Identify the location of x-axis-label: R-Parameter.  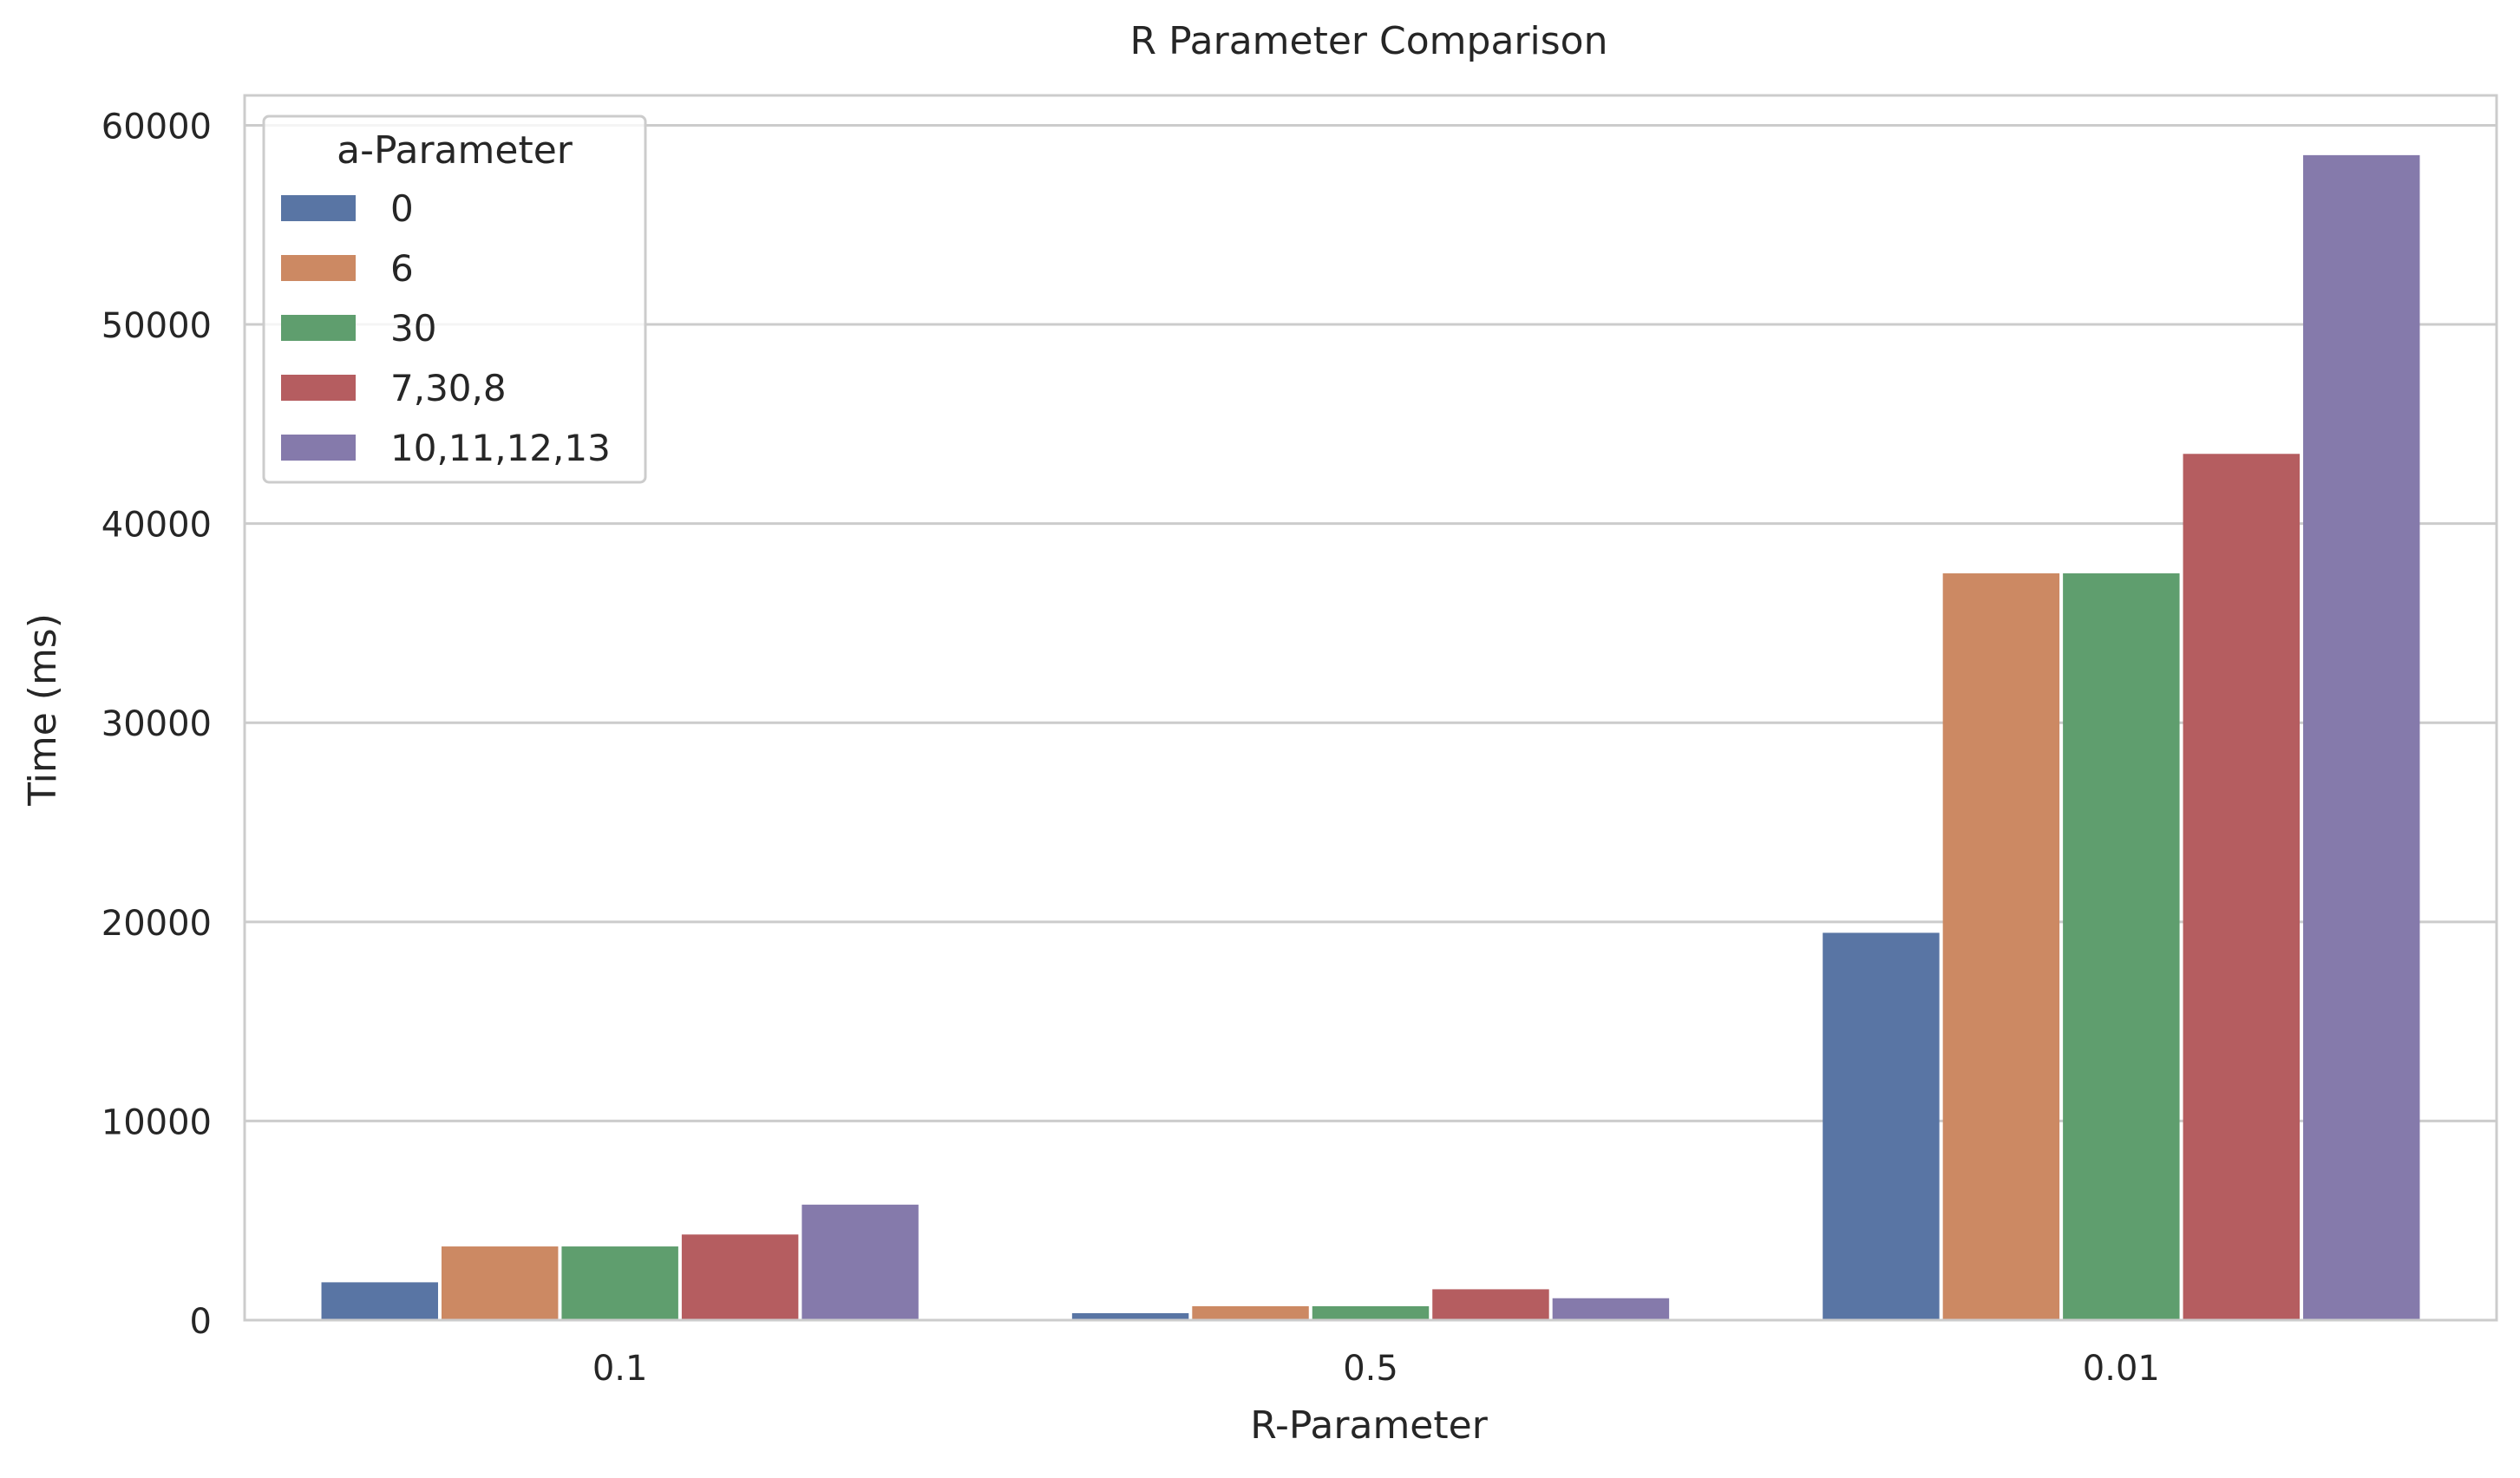
(1369, 1425).